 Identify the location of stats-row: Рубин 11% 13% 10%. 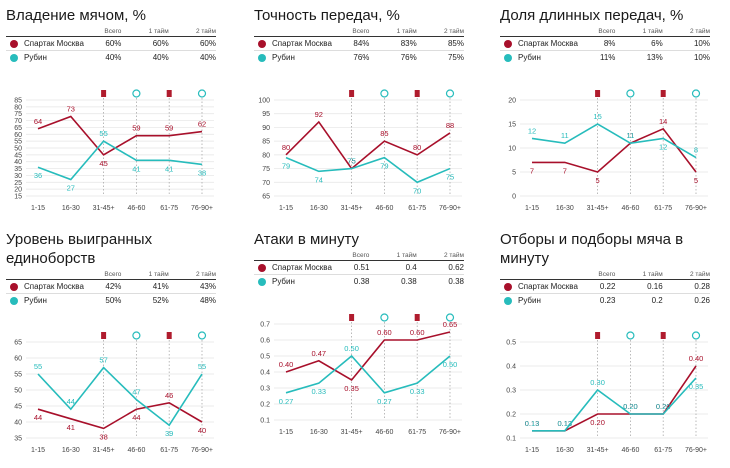
(605, 58).